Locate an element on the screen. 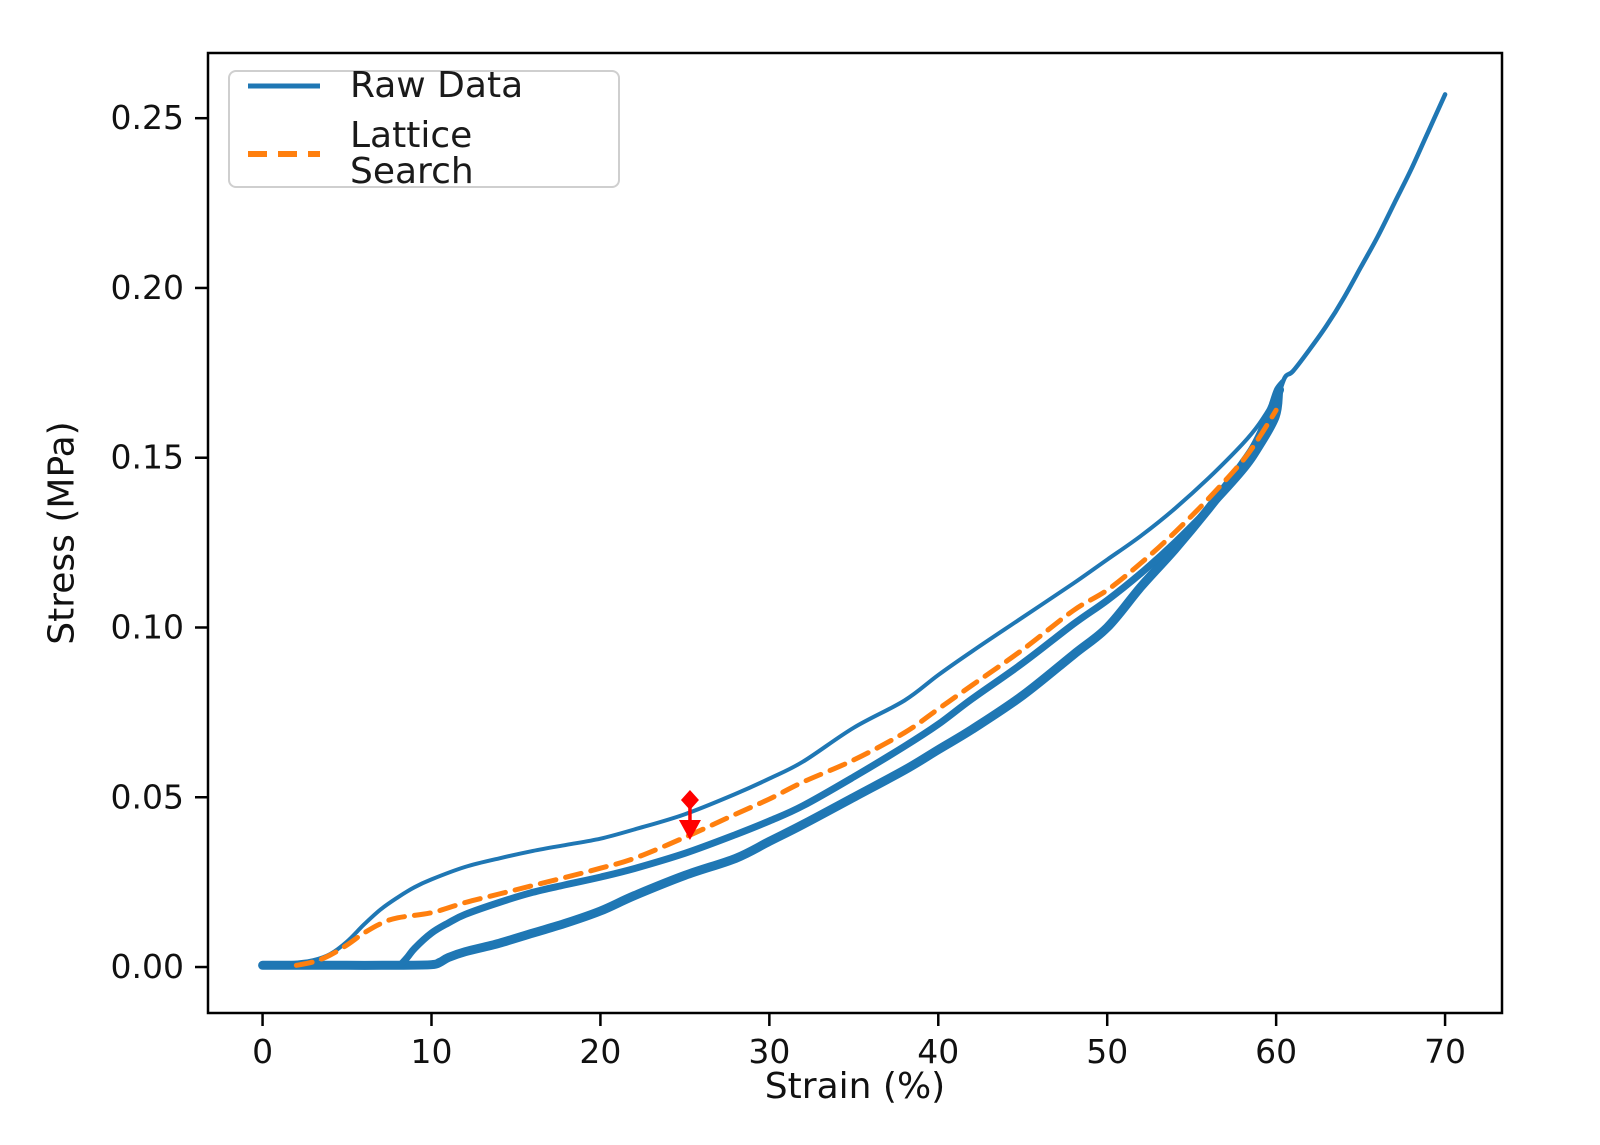  legend: Raw Data Lattice Search is located at coordinates (424, 129).